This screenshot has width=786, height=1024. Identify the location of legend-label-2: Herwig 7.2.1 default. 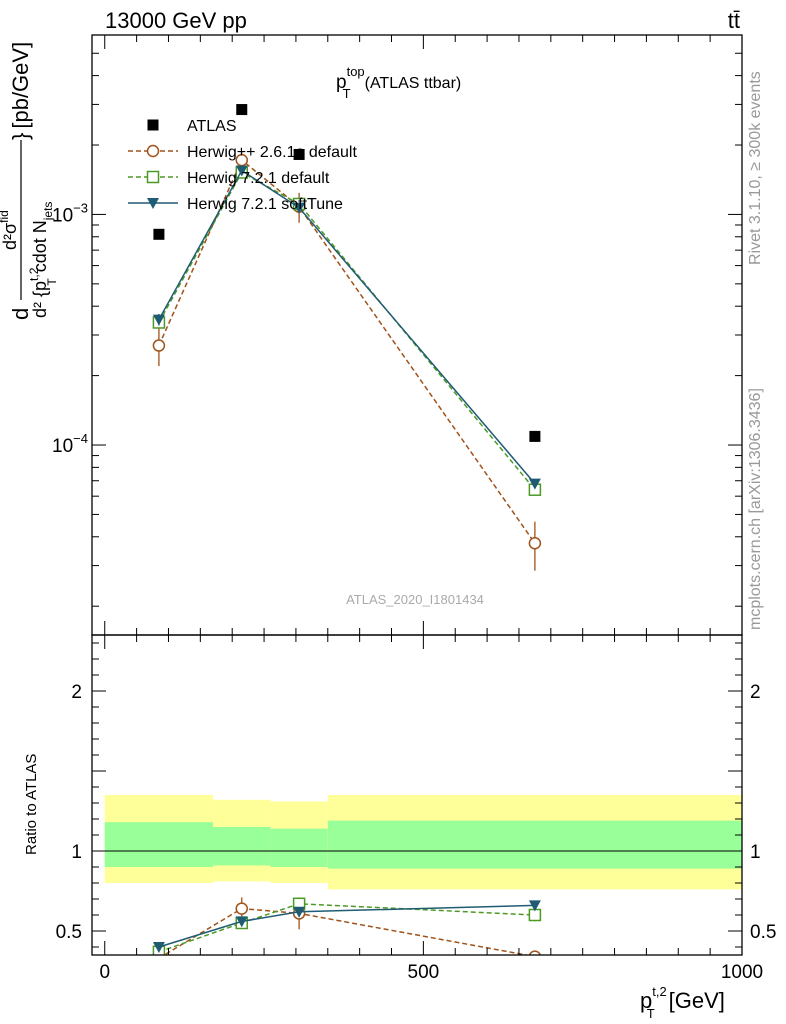
(258, 178).